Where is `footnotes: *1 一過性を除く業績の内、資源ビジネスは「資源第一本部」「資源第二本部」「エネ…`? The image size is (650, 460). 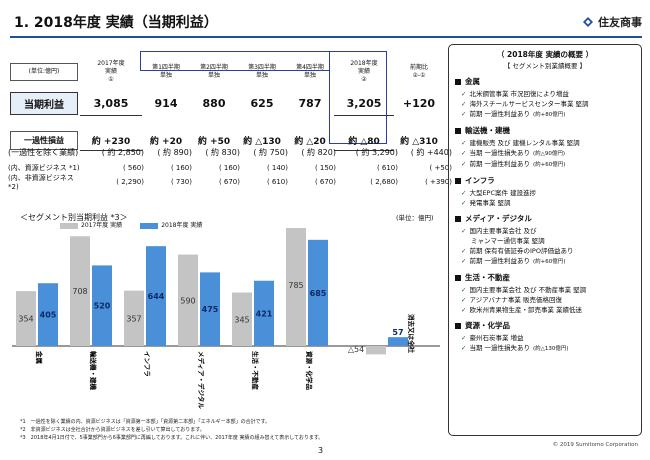
footnotes: *1 一過性を除く業績の内、資源ビジネスは「資源第一本部」「資源第二本部」「エネ… is located at coordinates (171, 430).